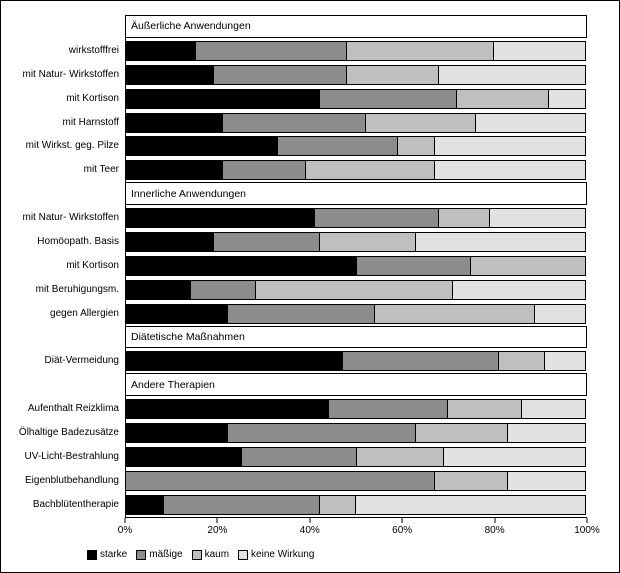 This screenshot has width=620, height=573. Describe the element at coordinates (359, 526) in the screenshot. I see `x-axis-line: 0% 20% 40% 60% 80% 100%` at that location.